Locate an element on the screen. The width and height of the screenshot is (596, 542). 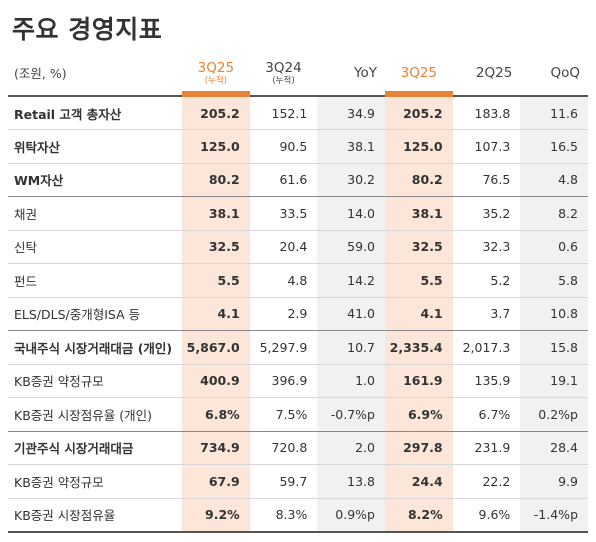
table-cell: 6.9% is located at coordinates (418, 414).